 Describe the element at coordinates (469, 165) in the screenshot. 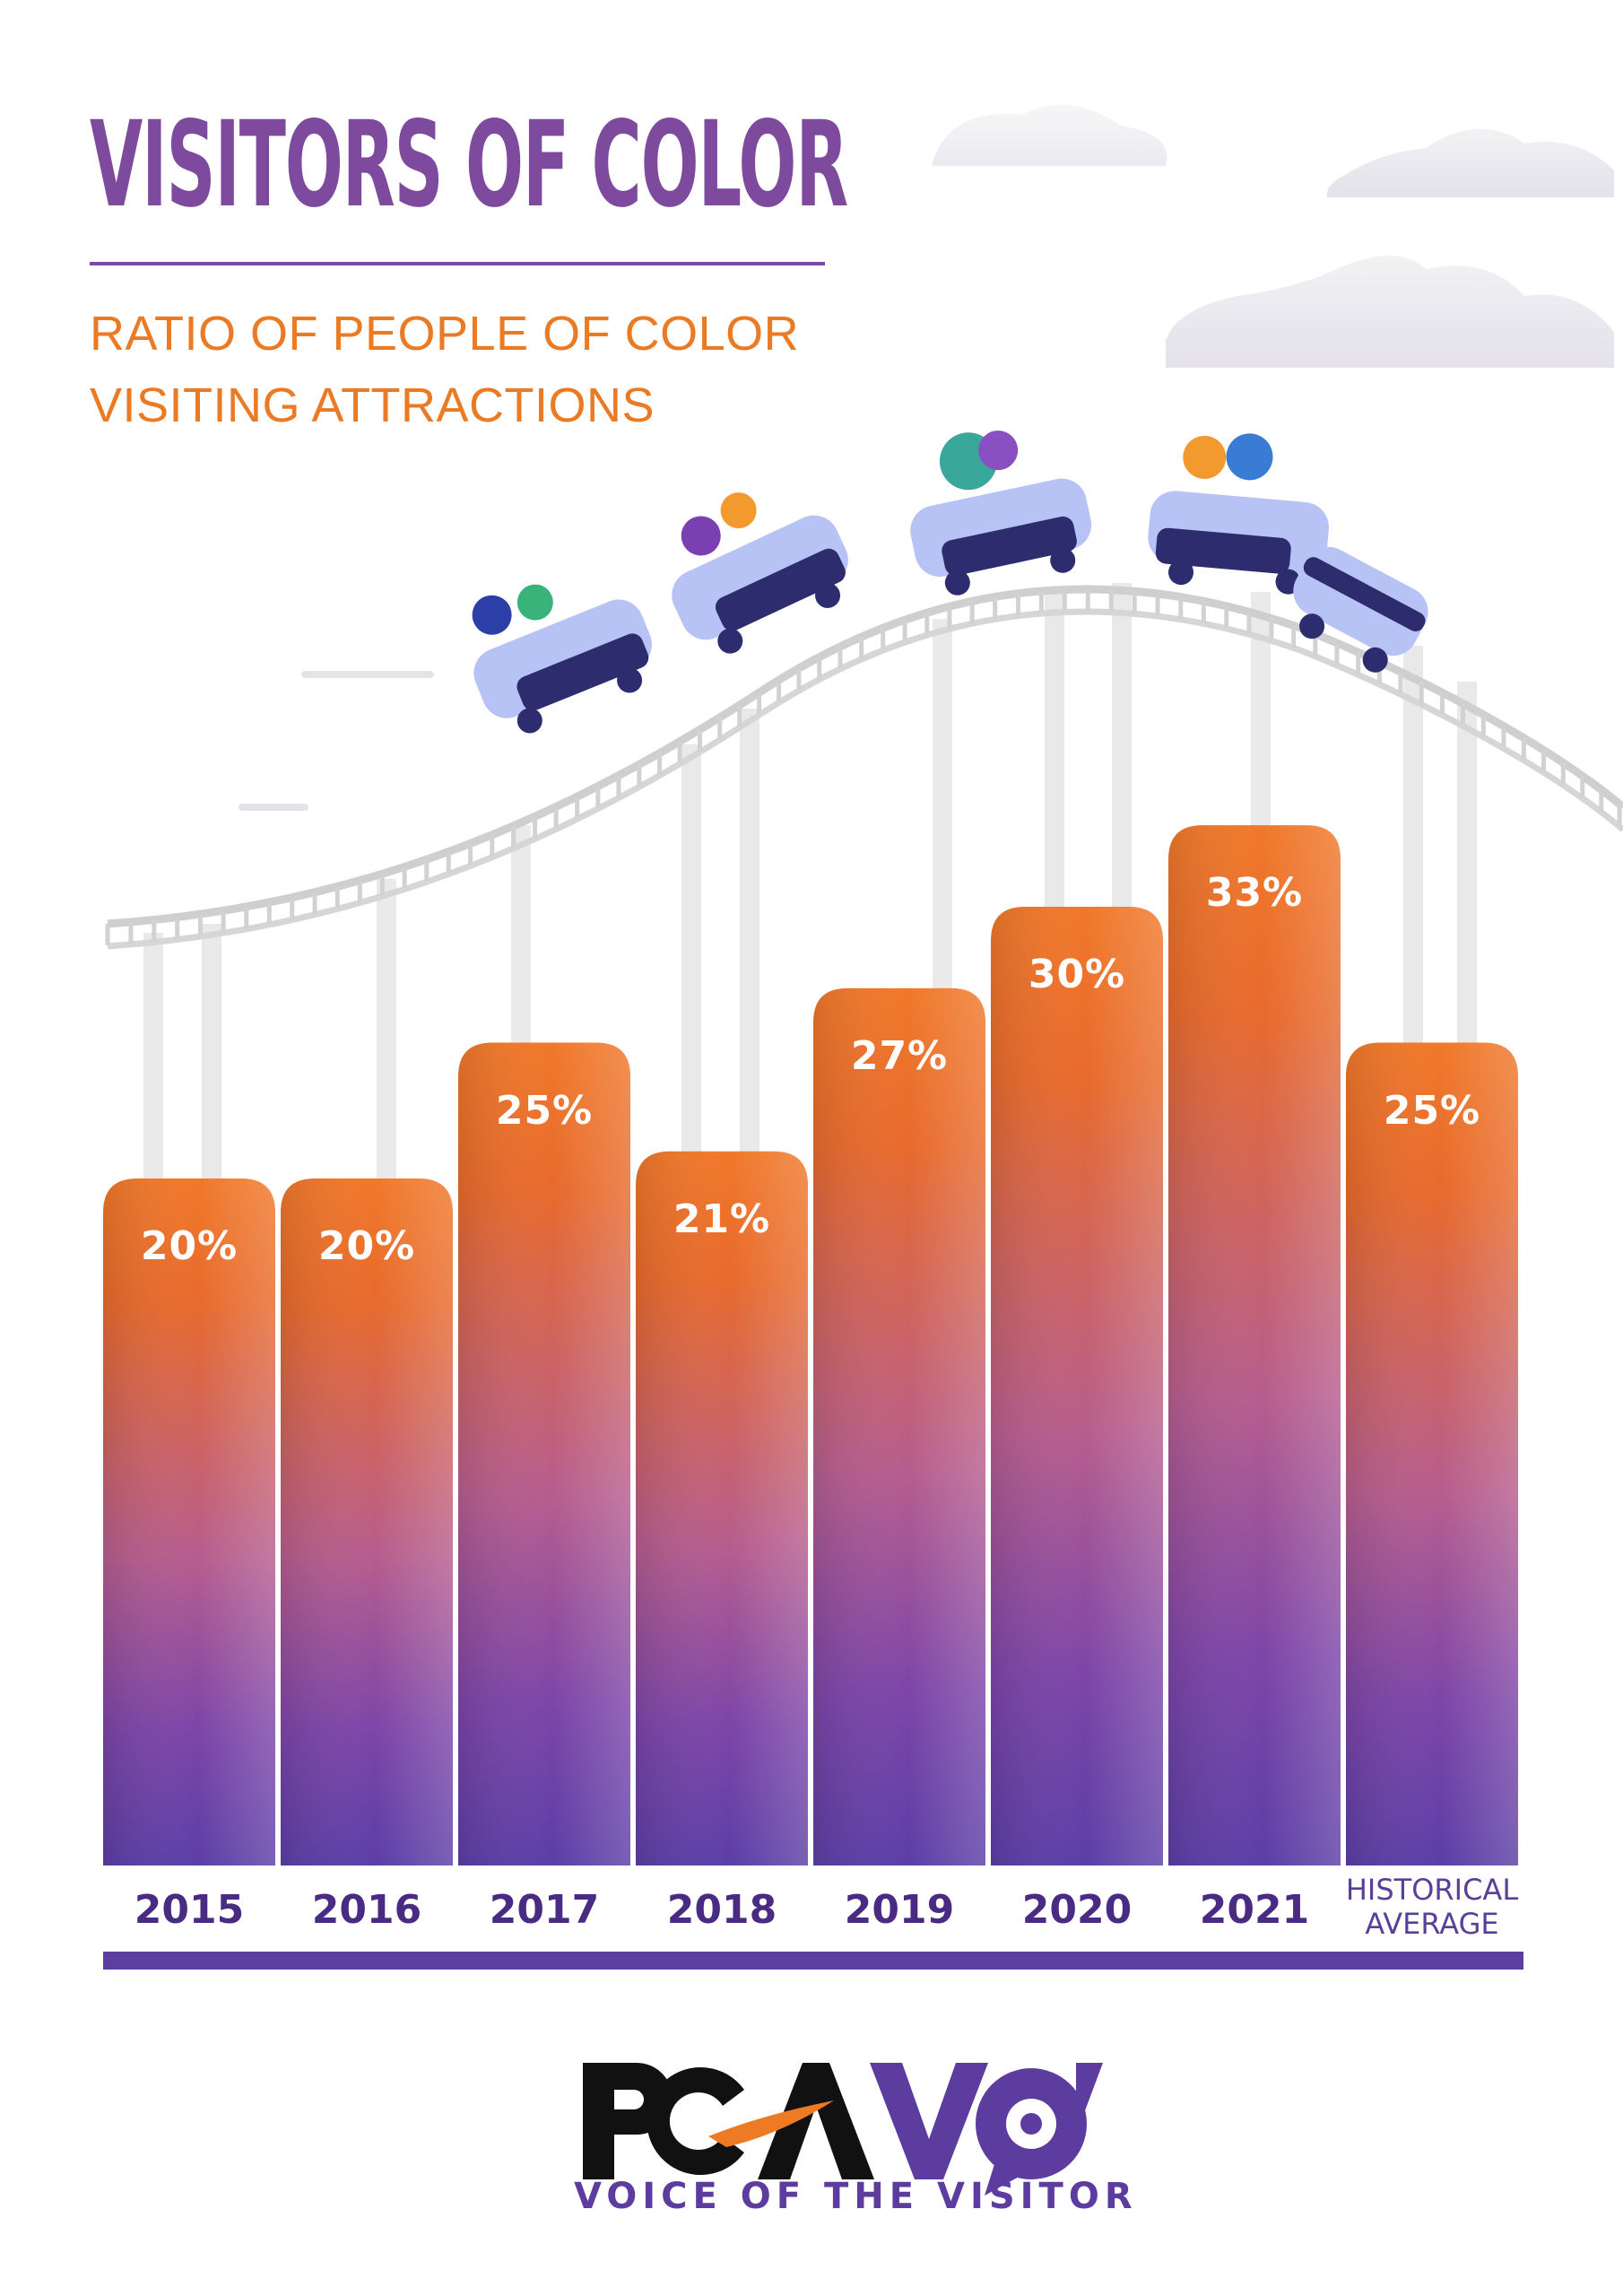

I see `page-title: VISITORS OF COLOR` at that location.